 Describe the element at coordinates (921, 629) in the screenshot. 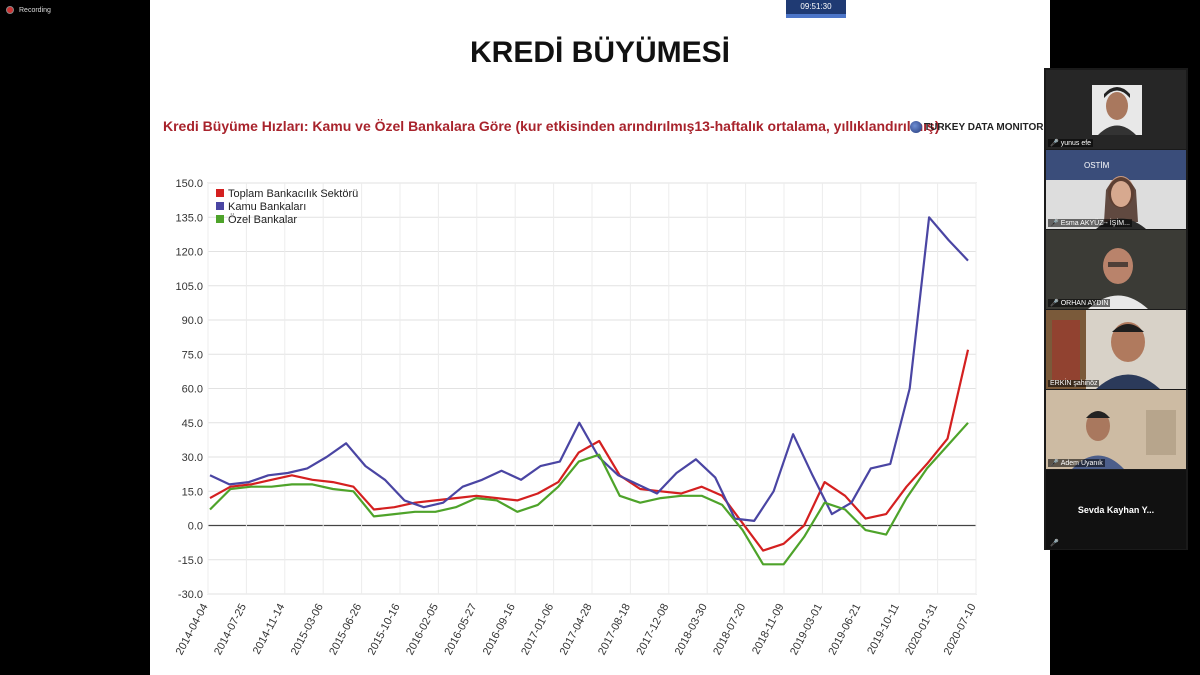

I see `x-tick-label: 2020-01-31` at that location.